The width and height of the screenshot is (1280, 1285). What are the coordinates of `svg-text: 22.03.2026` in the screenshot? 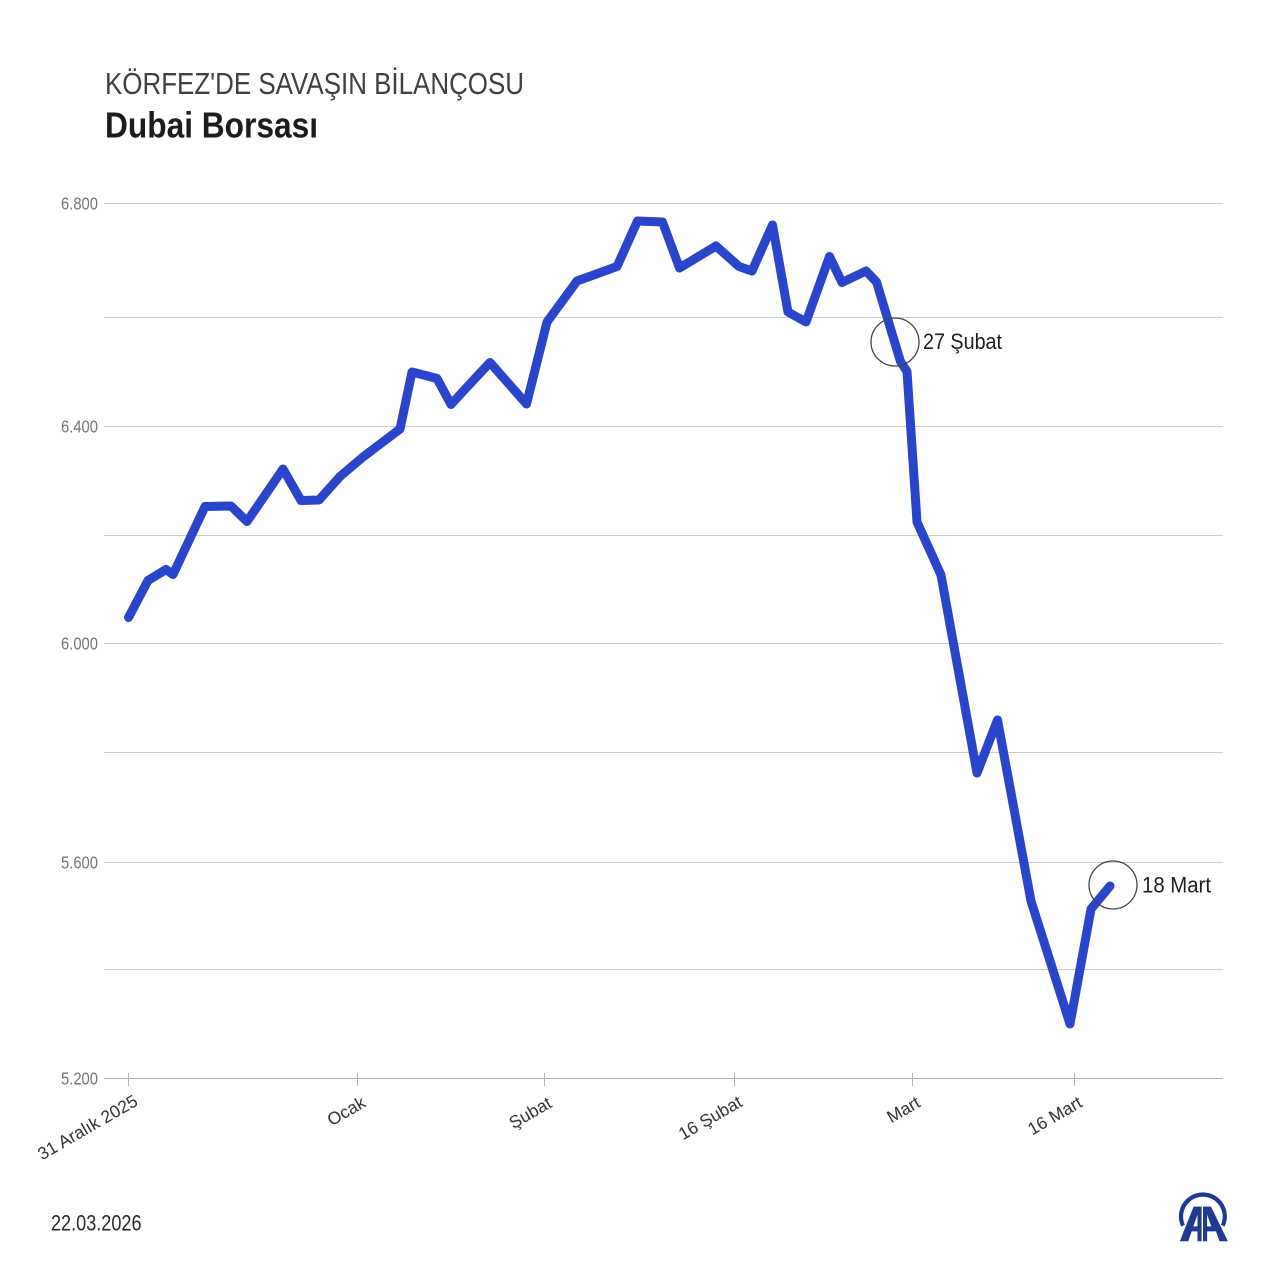 It's located at (96, 1223).